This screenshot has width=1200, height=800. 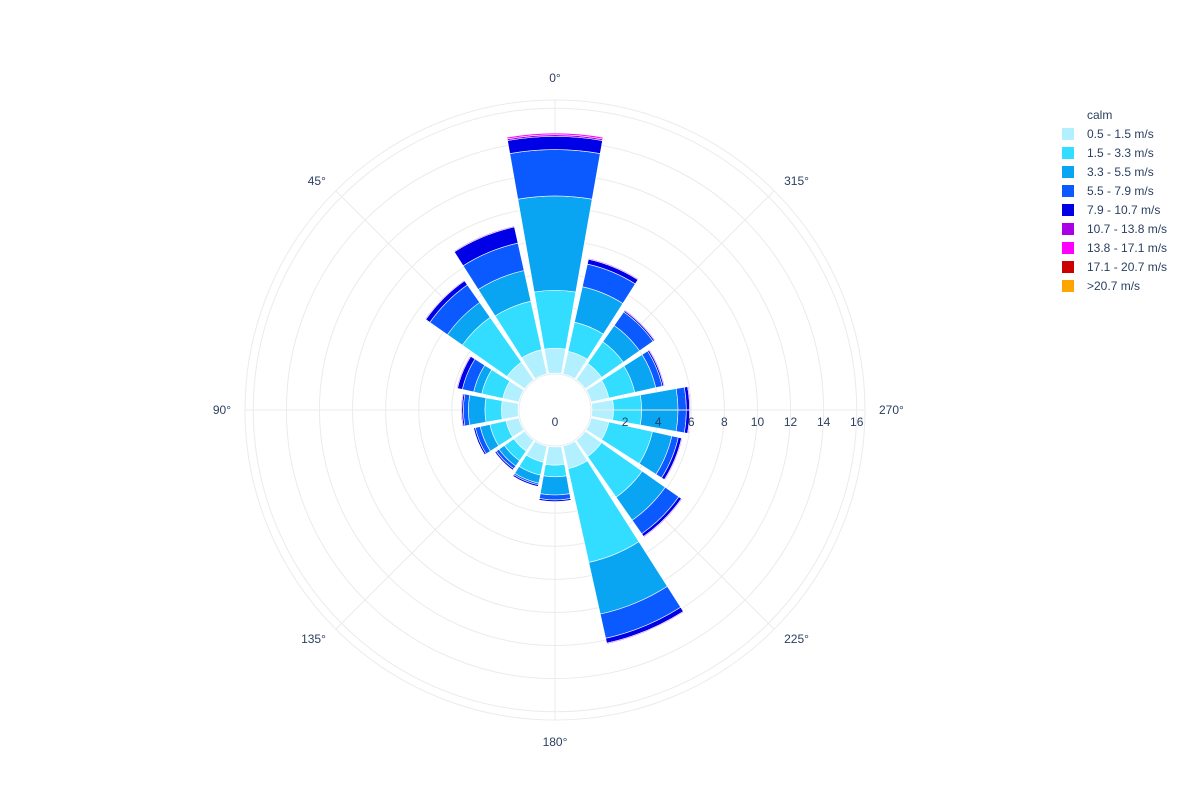 What do you see at coordinates (1113, 286) in the screenshot?
I see `legend-item-label: >20.7 m/s` at bounding box center [1113, 286].